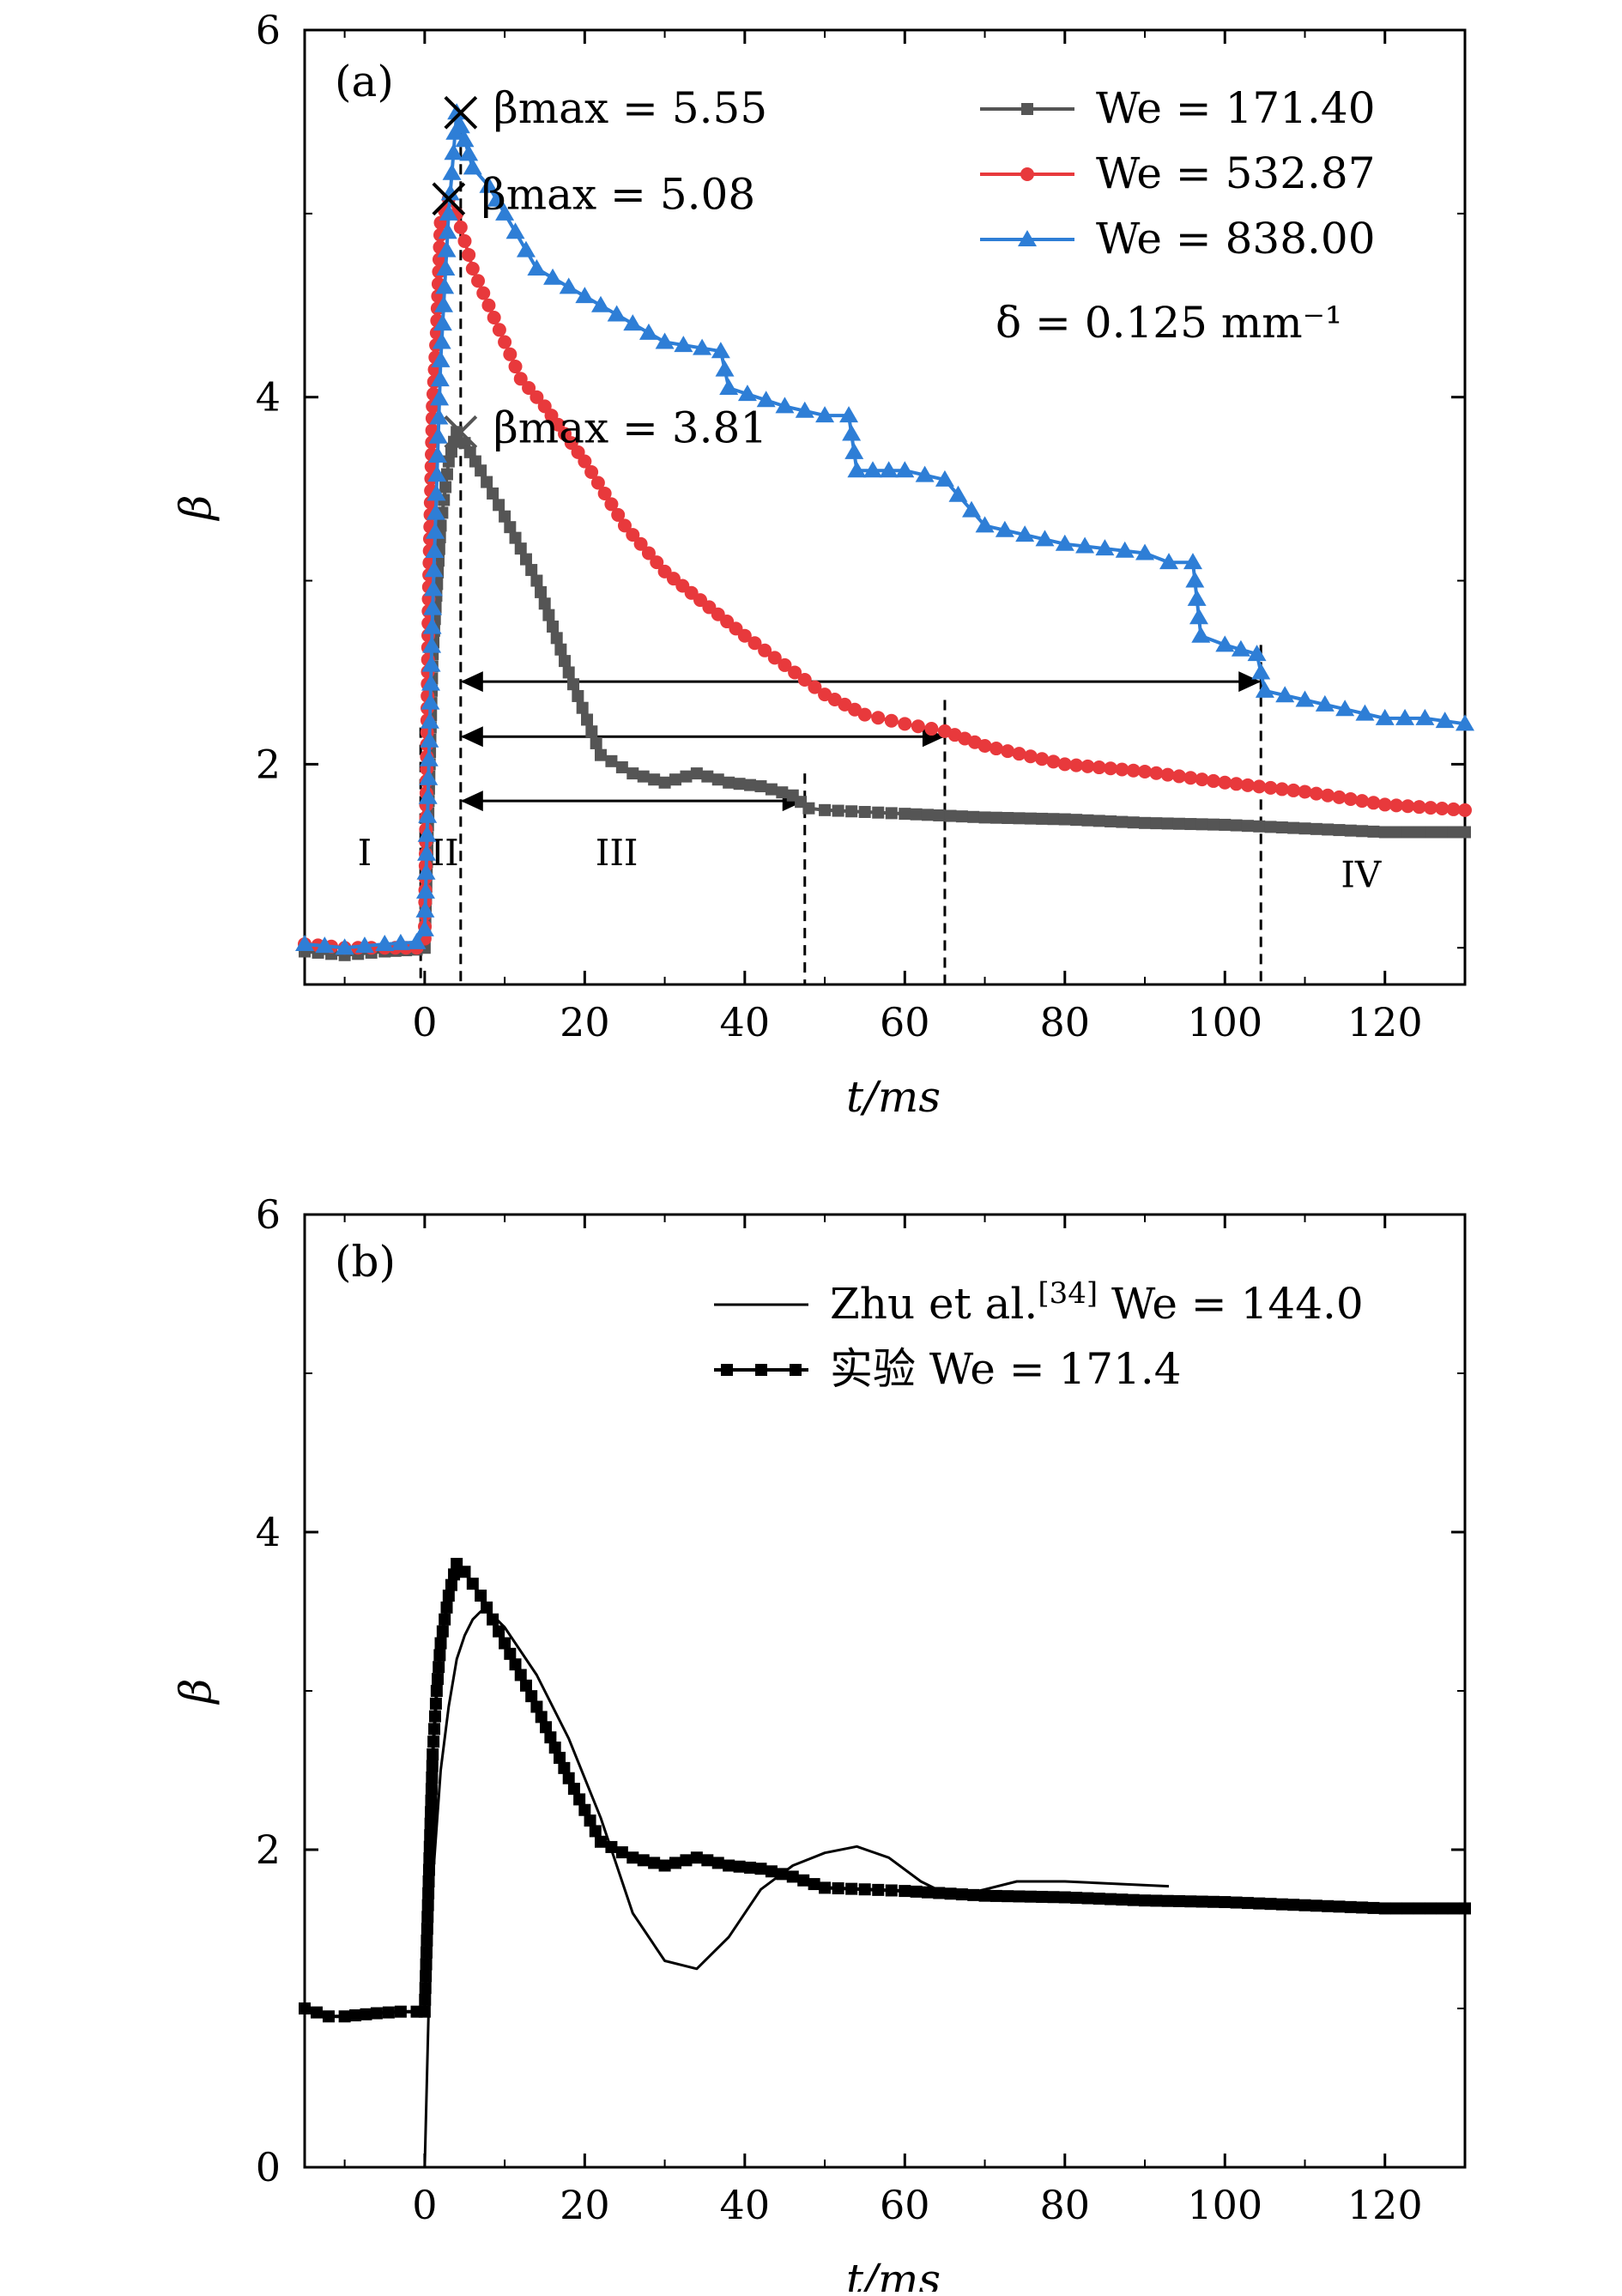  Describe the element at coordinates (585, 2205) in the screenshot. I see `x-tick-label: 20` at that location.